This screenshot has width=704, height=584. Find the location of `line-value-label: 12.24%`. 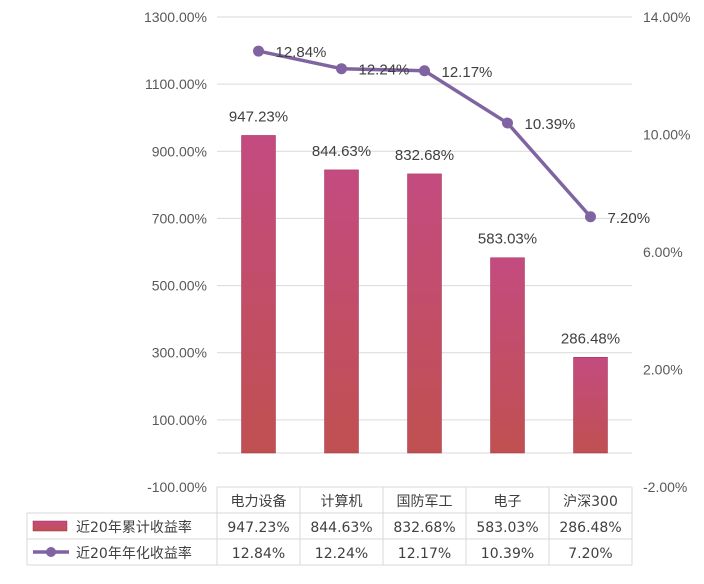

line-value-label: 12.24% is located at coordinates (384, 70).